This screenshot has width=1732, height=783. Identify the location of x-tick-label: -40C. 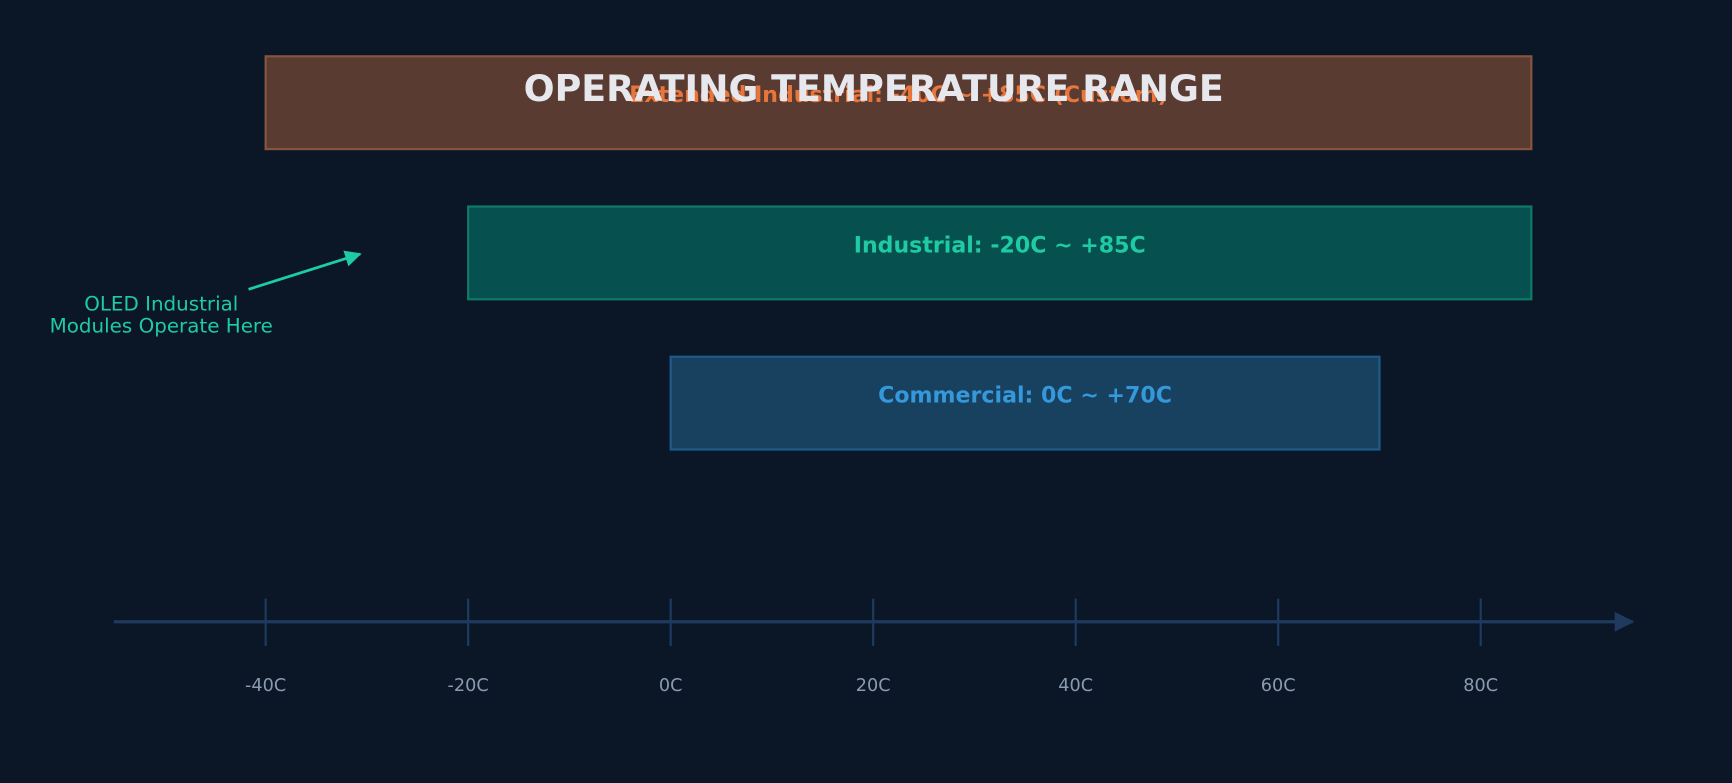
(265, 686).